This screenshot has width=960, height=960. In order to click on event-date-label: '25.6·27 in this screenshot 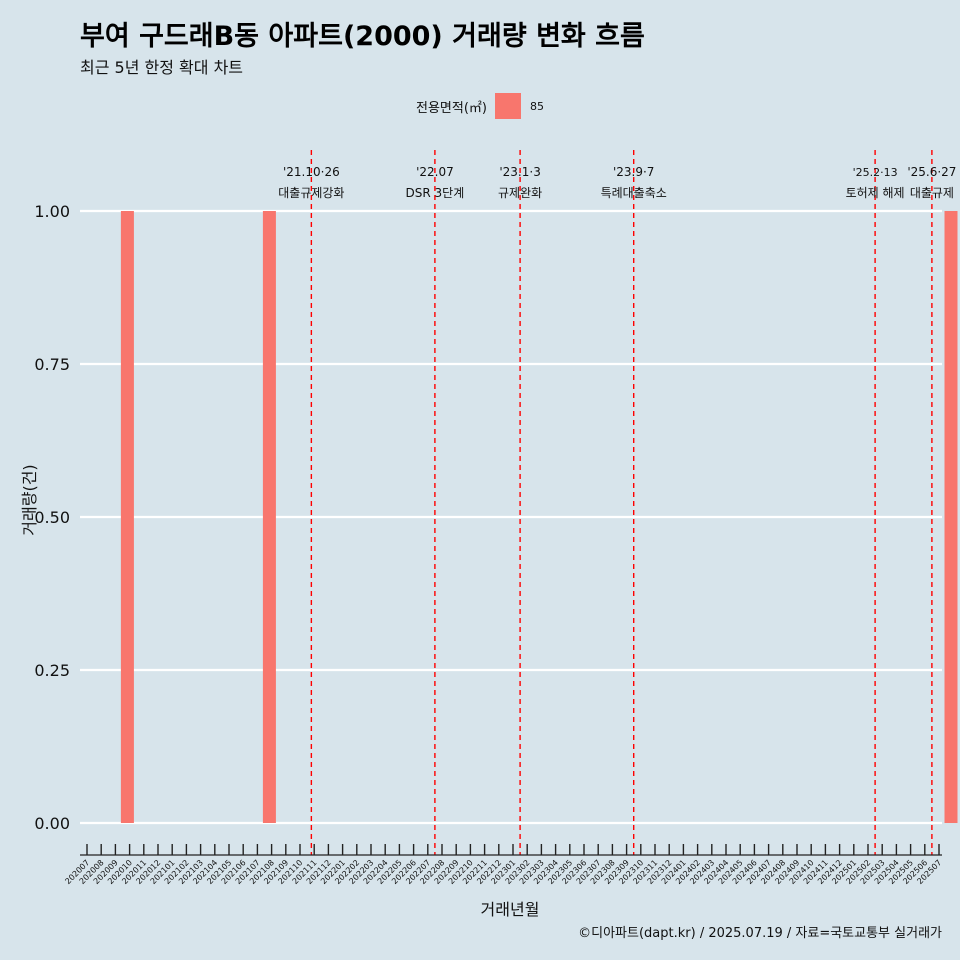, I will do `click(931, 172)`.